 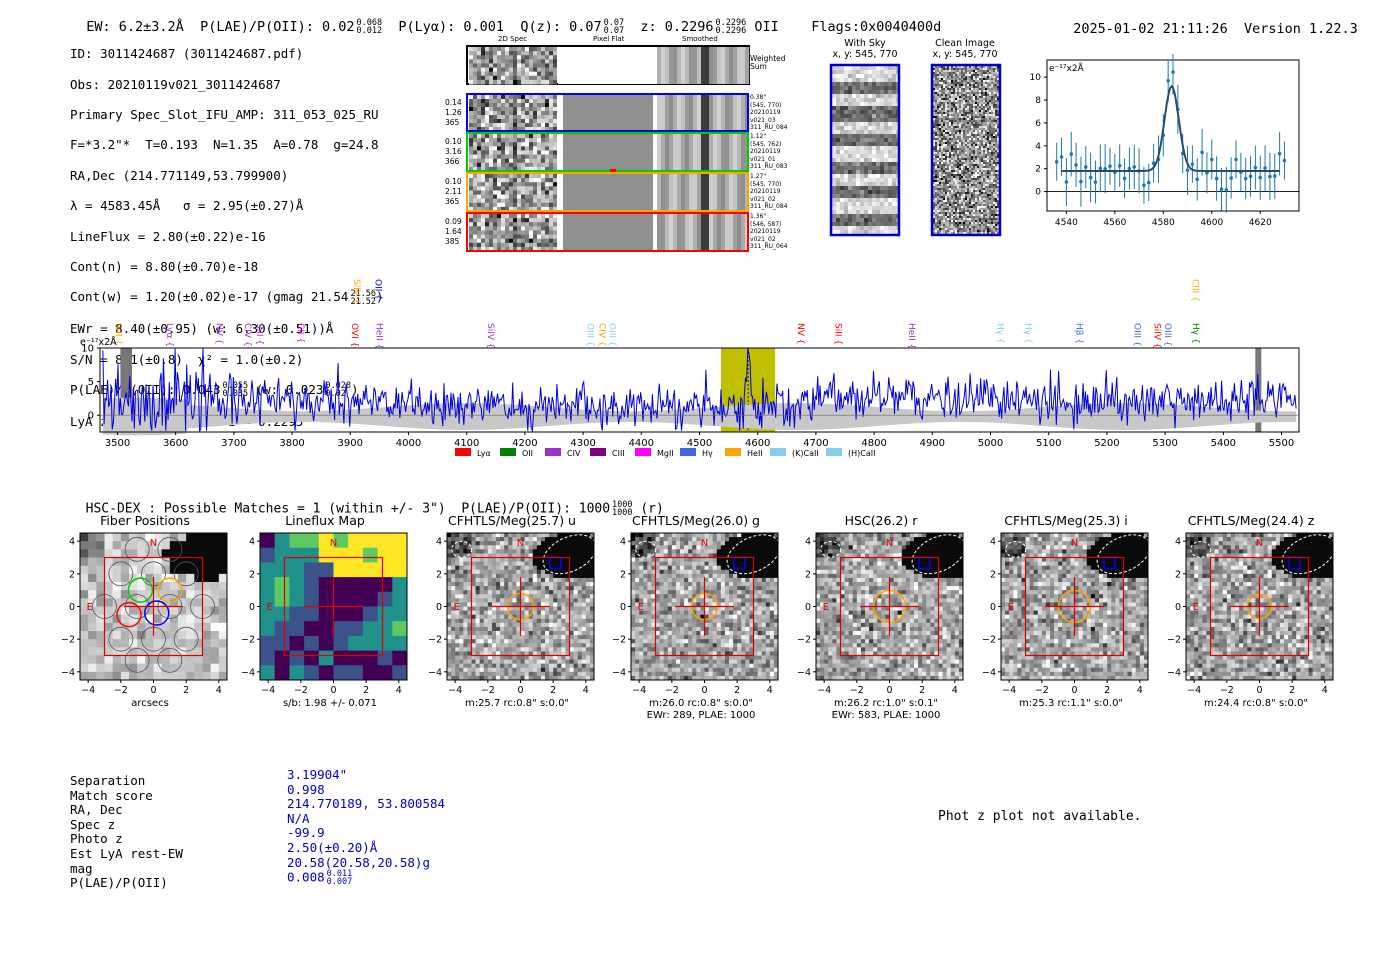 What do you see at coordinates (330, 703) in the screenshot?
I see `panel-caption: s/b: 1.98 +/- 0.071` at bounding box center [330, 703].